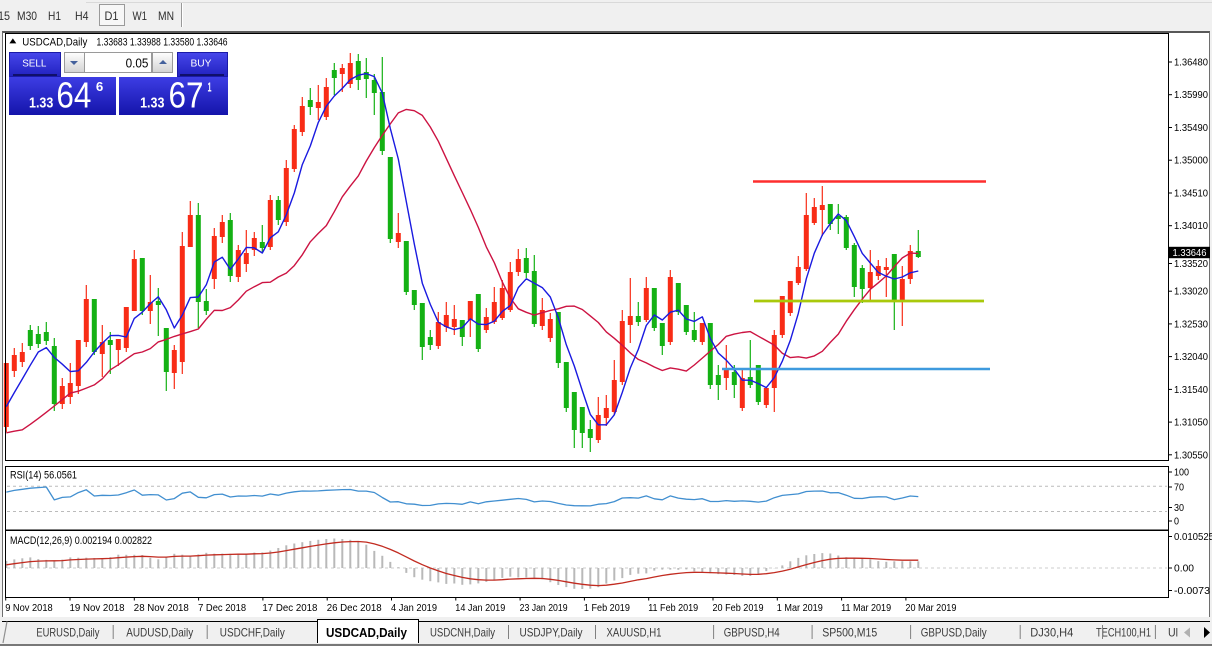  I want to click on svg-text: 1 Mar 2019, so click(800, 608).